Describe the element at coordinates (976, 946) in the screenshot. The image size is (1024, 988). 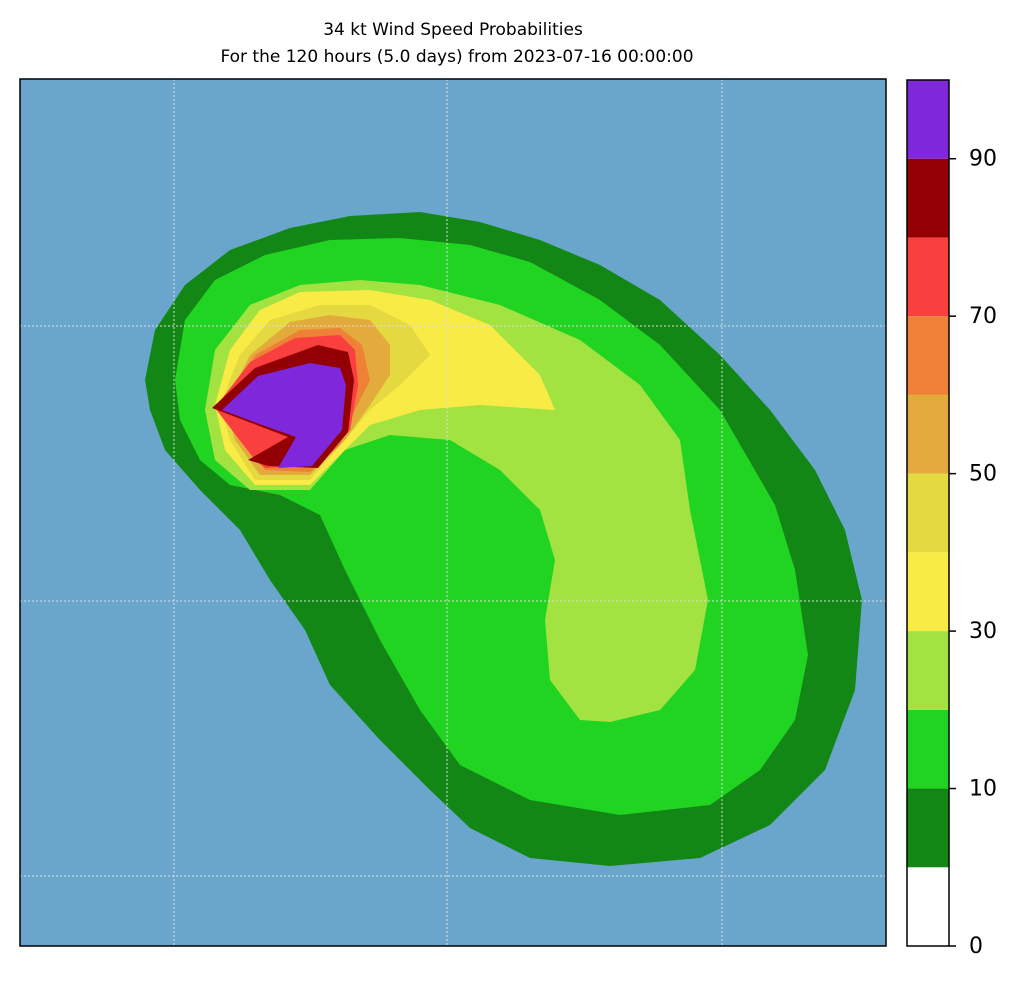
I see `colorbar-tick-label: 0` at that location.